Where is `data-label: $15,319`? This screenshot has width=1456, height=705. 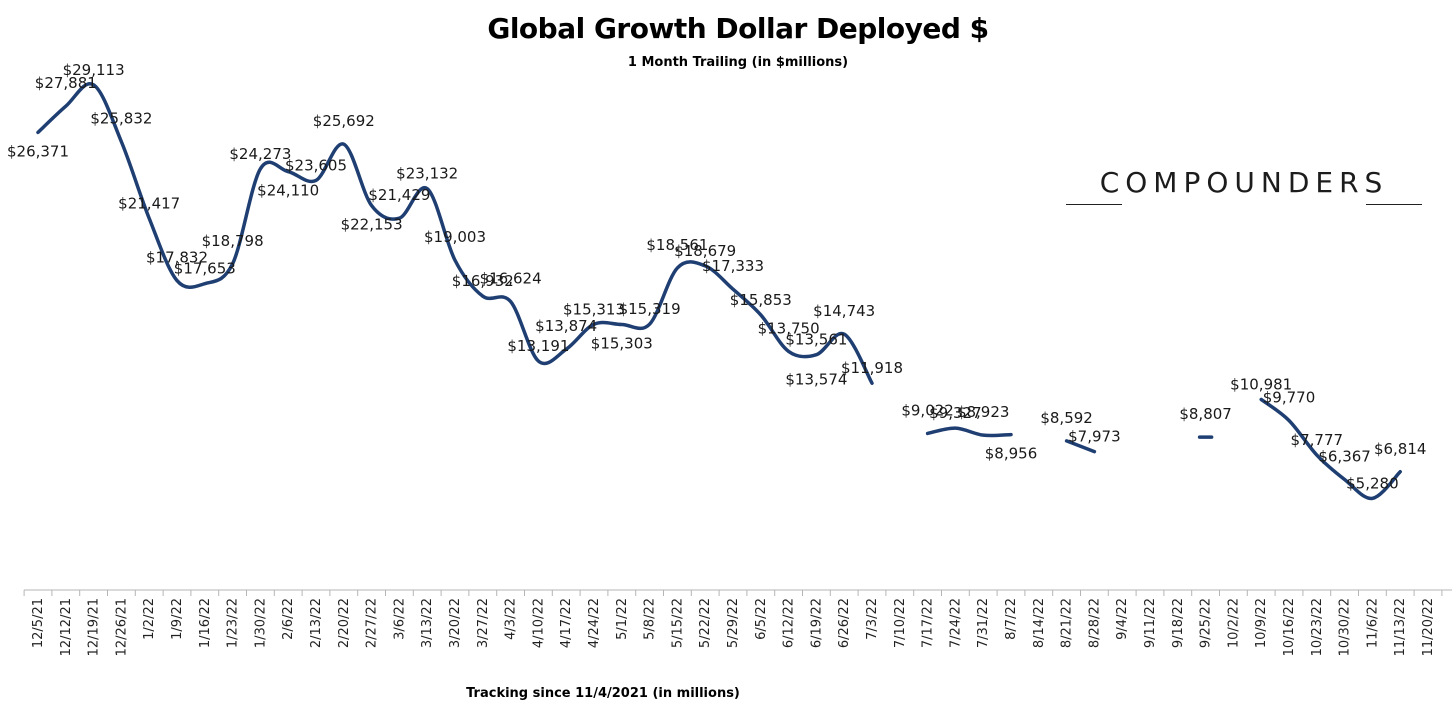
data-label: $15,319 is located at coordinates (650, 309).